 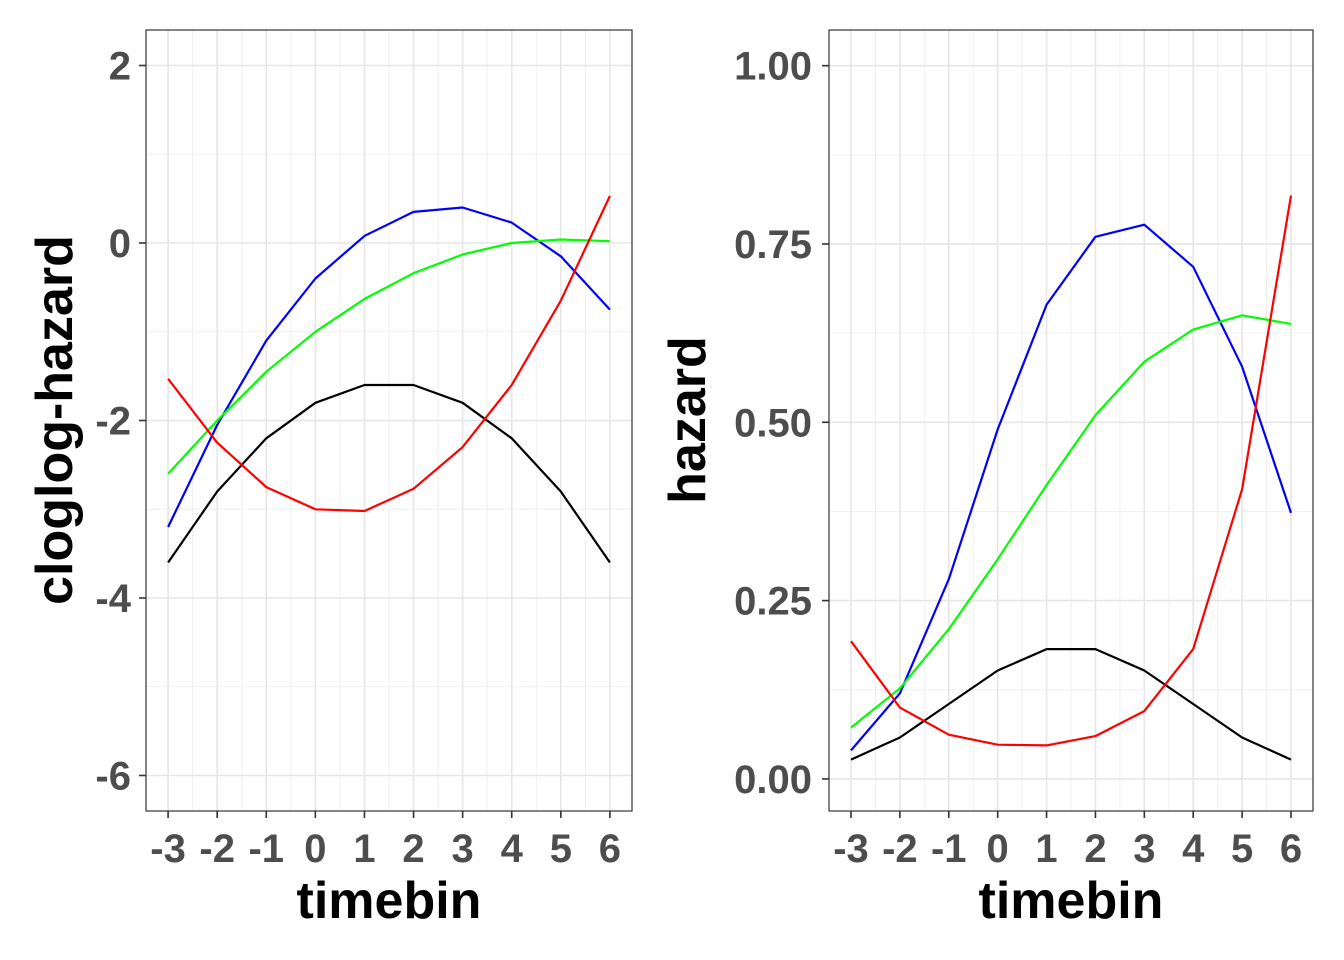 What do you see at coordinates (773, 602) in the screenshot?
I see `y-tick-label: 0.25` at bounding box center [773, 602].